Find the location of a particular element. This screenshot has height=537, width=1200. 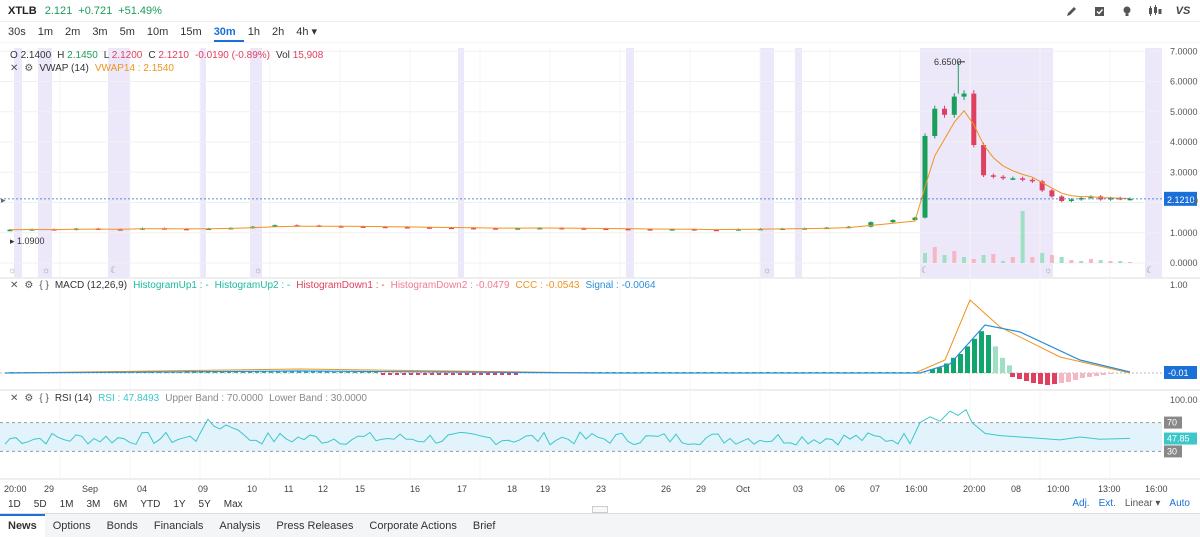

interval-2m: 2m is located at coordinates (73, 32).